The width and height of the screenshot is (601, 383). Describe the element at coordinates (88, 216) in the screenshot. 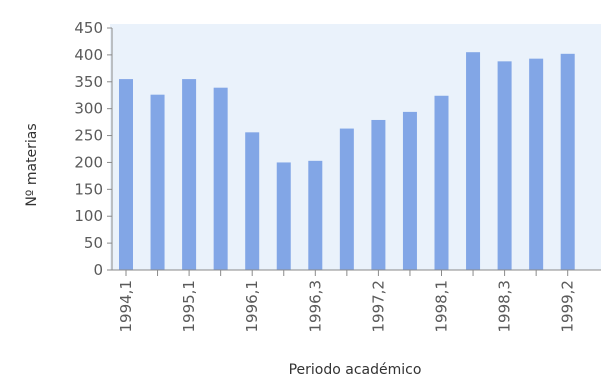

I see `y-tick-label: 100` at that location.